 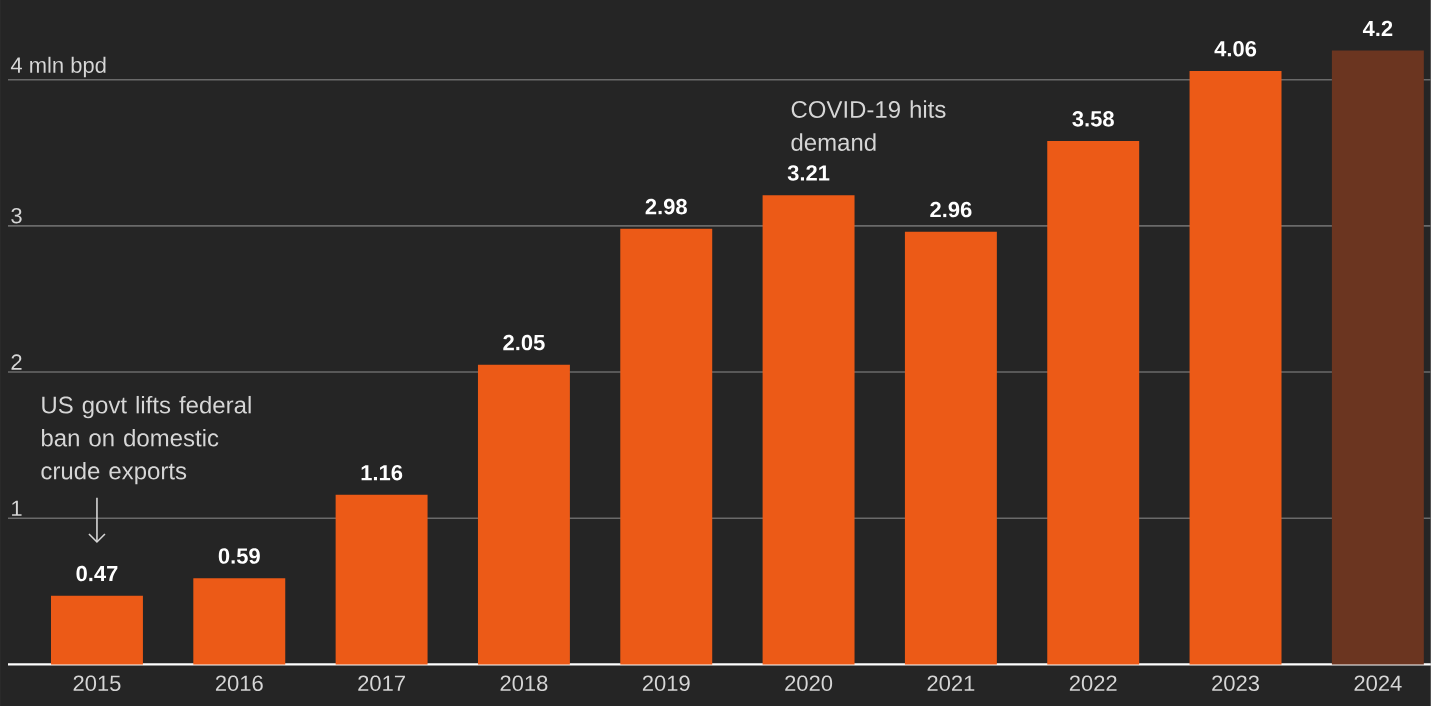 What do you see at coordinates (809, 683) in the screenshot?
I see `x-tick-label: 2020` at bounding box center [809, 683].